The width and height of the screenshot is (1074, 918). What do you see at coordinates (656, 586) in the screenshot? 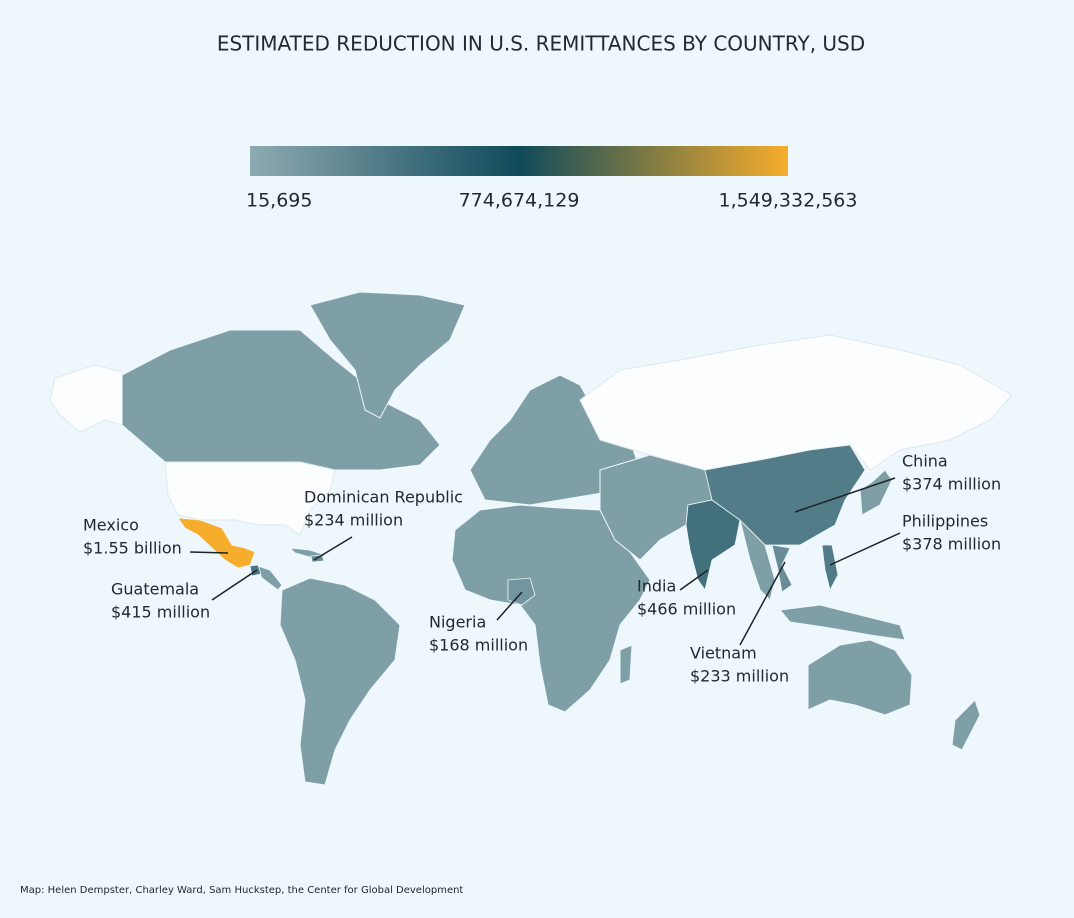
I see `country-name: India` at bounding box center [656, 586].